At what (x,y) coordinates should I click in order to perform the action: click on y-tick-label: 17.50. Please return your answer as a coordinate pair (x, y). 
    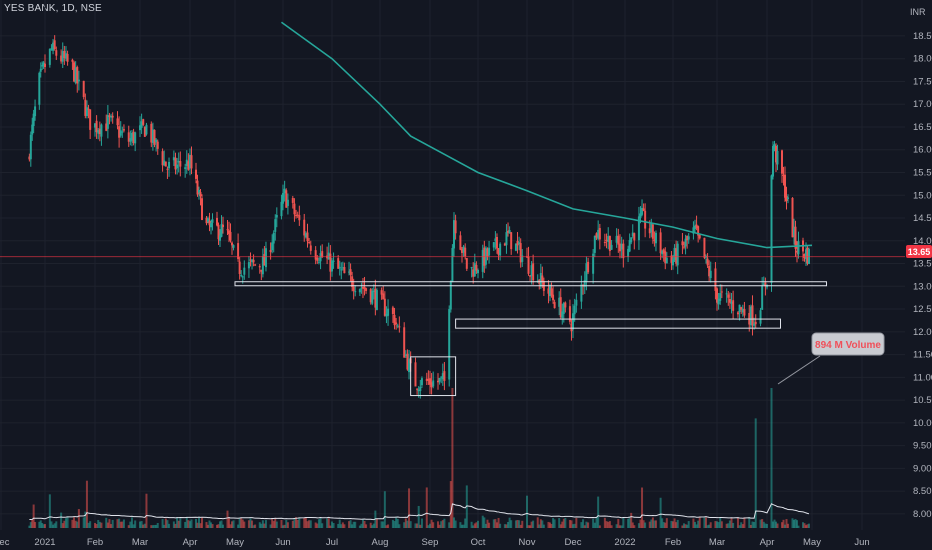
    Looking at the image, I should click on (922, 81).